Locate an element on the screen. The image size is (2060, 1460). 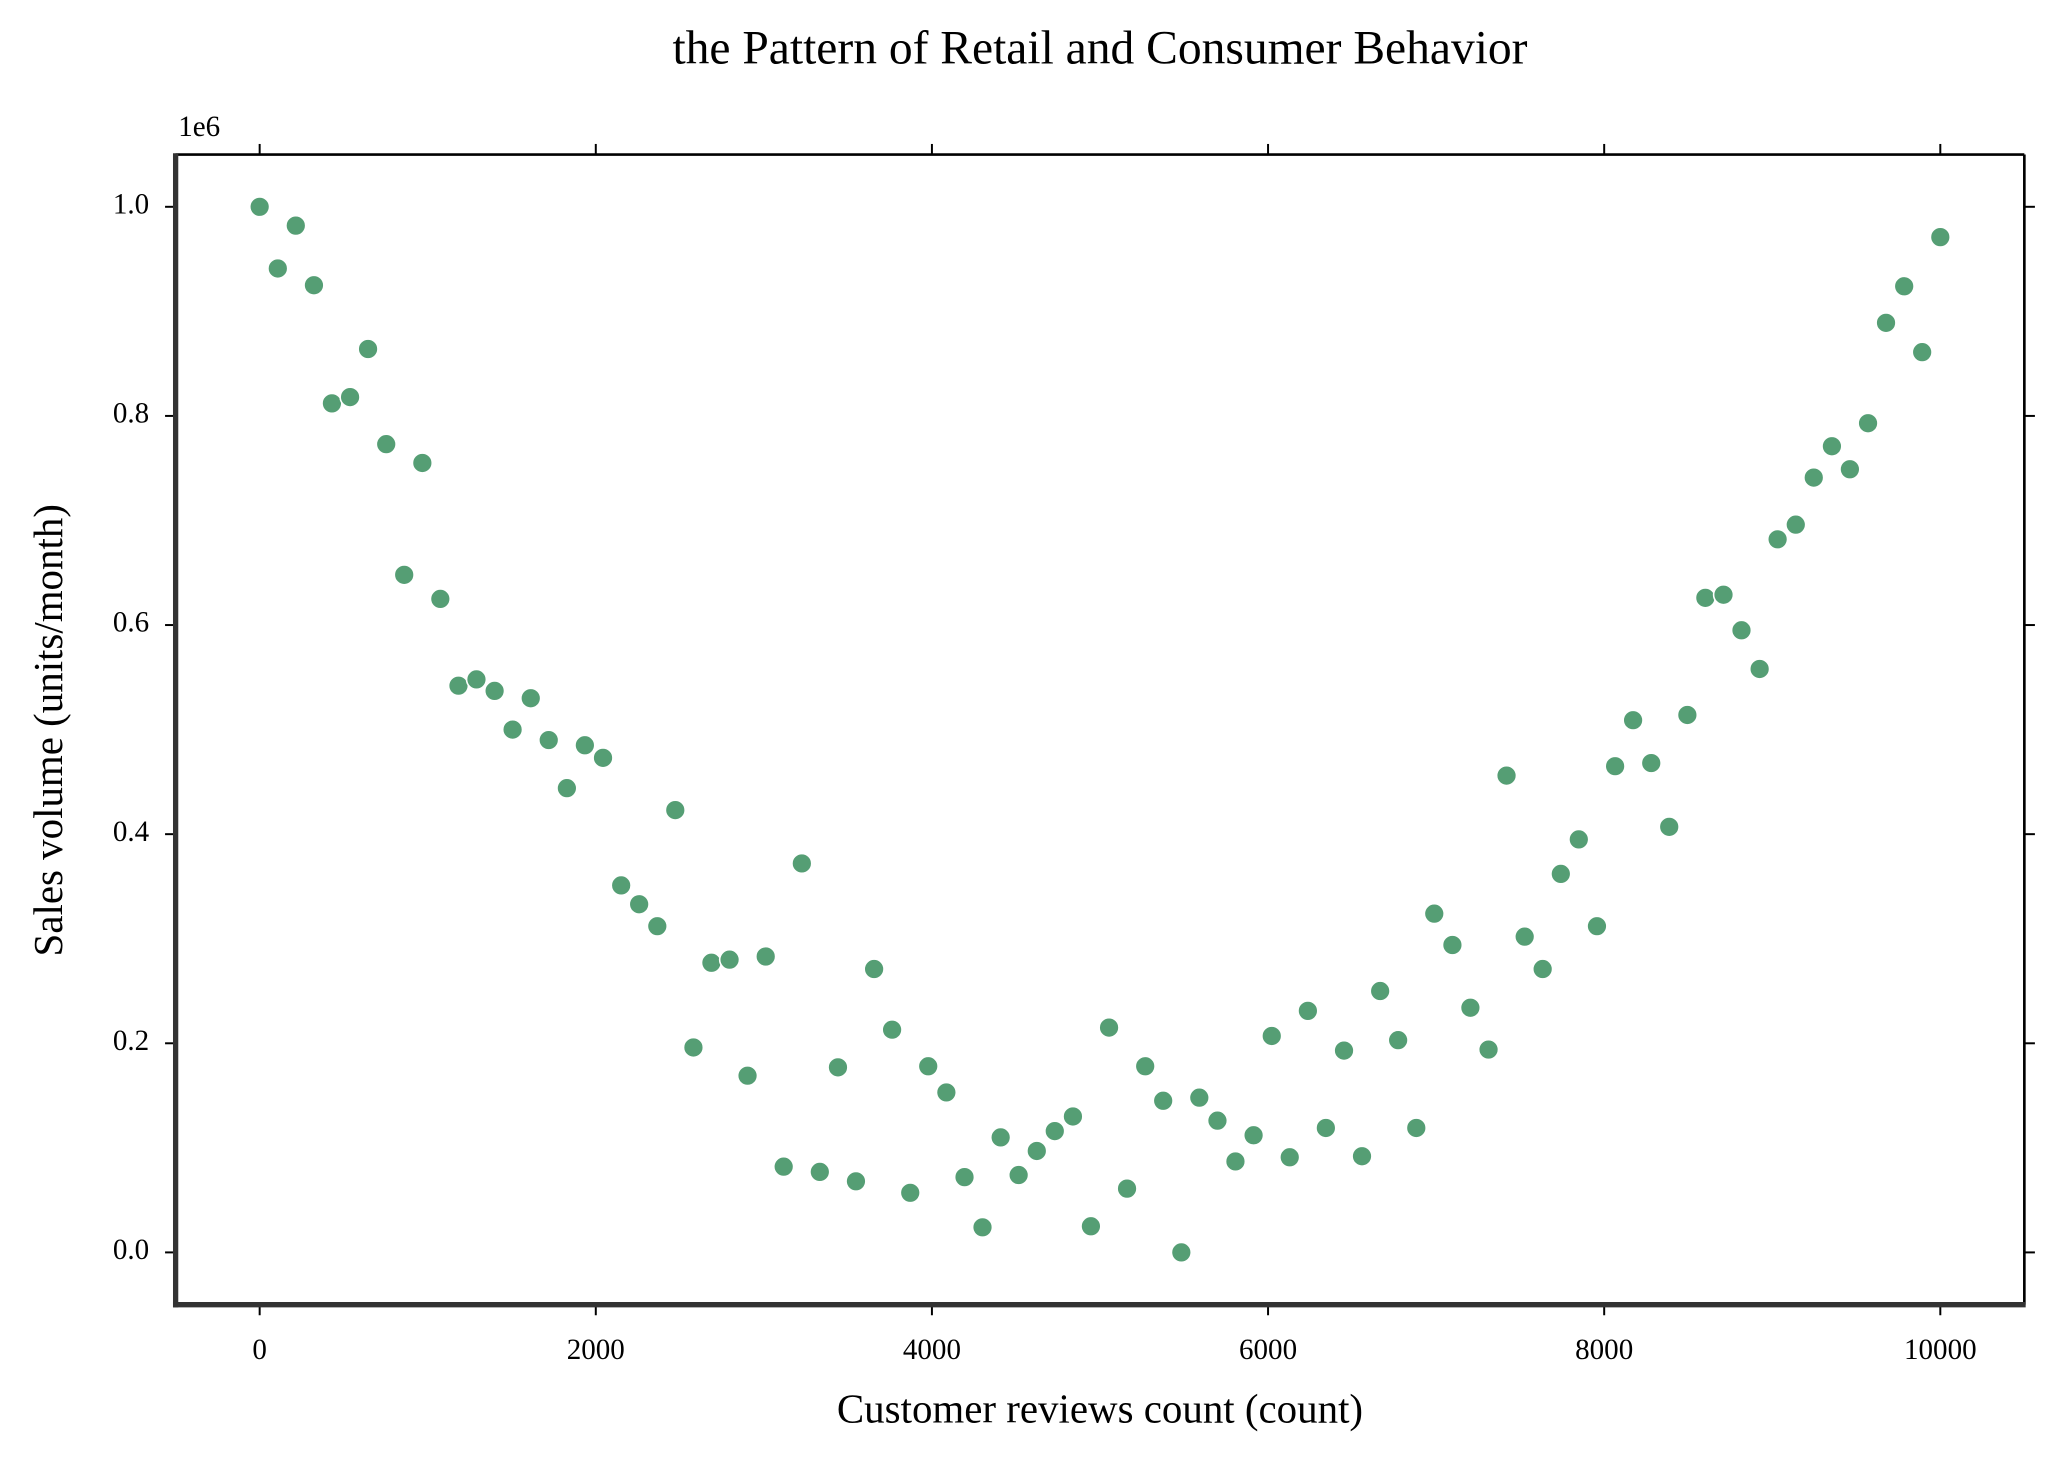
y-axis-label: Sales volume (units/month) is located at coordinates (48, 730).